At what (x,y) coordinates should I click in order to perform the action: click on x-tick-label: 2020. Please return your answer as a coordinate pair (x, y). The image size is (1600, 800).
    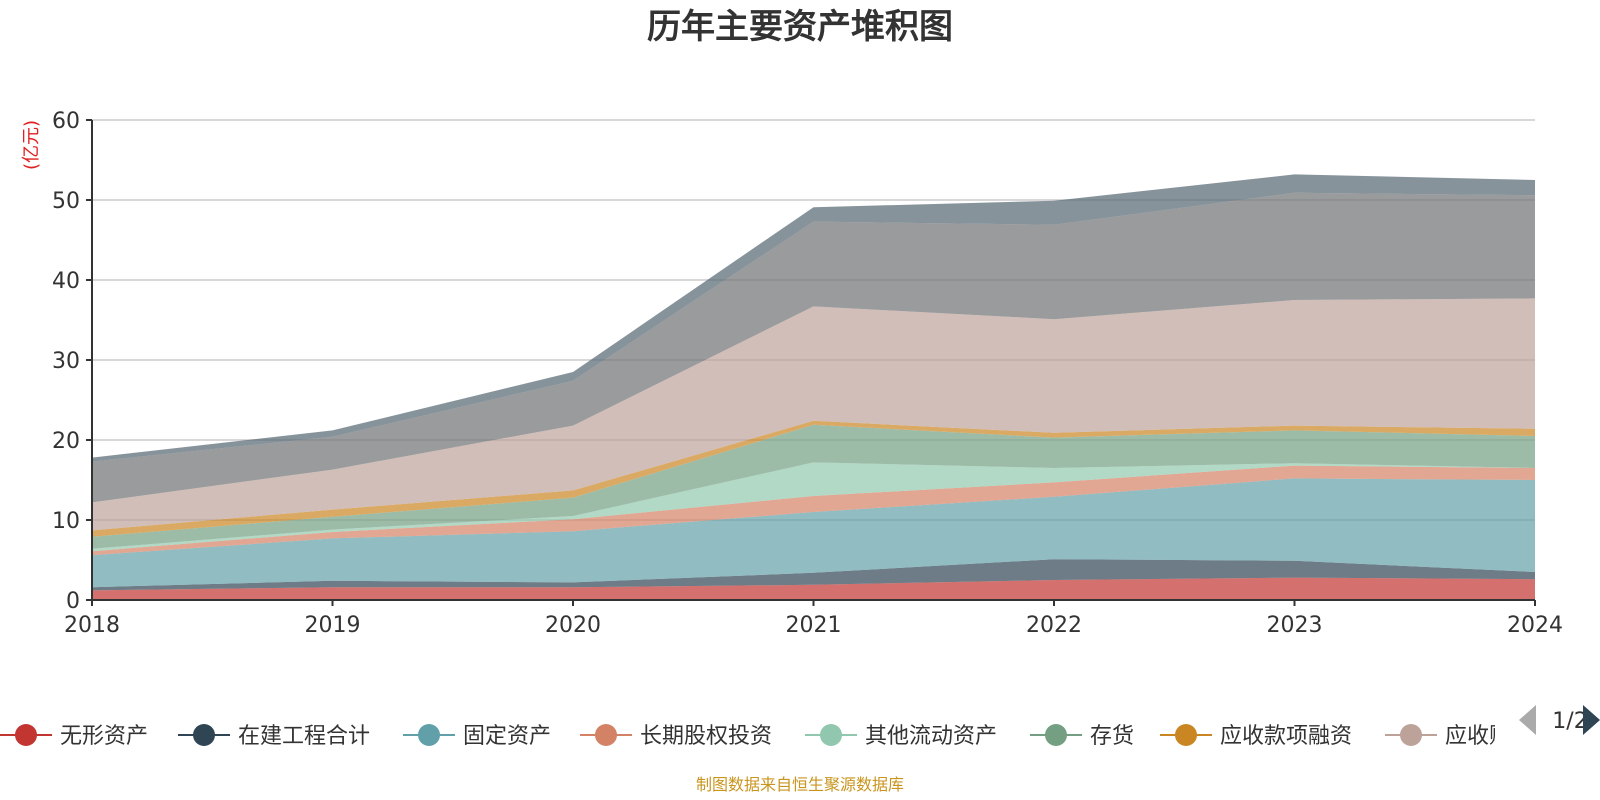
    Looking at the image, I should click on (573, 625).